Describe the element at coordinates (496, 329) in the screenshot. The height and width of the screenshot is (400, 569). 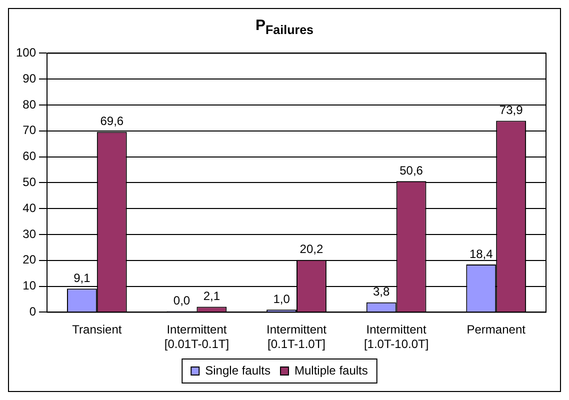
I see `x-tick-label: Permanent` at that location.